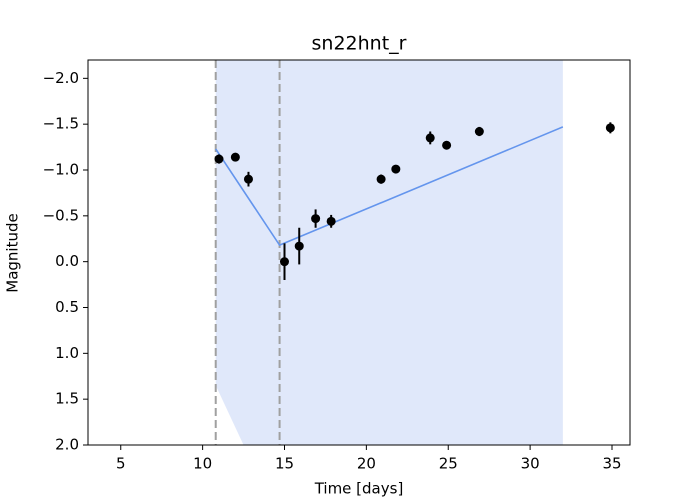  What do you see at coordinates (61, 170) in the screenshot?
I see `y-tick-label: −1.0` at bounding box center [61, 170].